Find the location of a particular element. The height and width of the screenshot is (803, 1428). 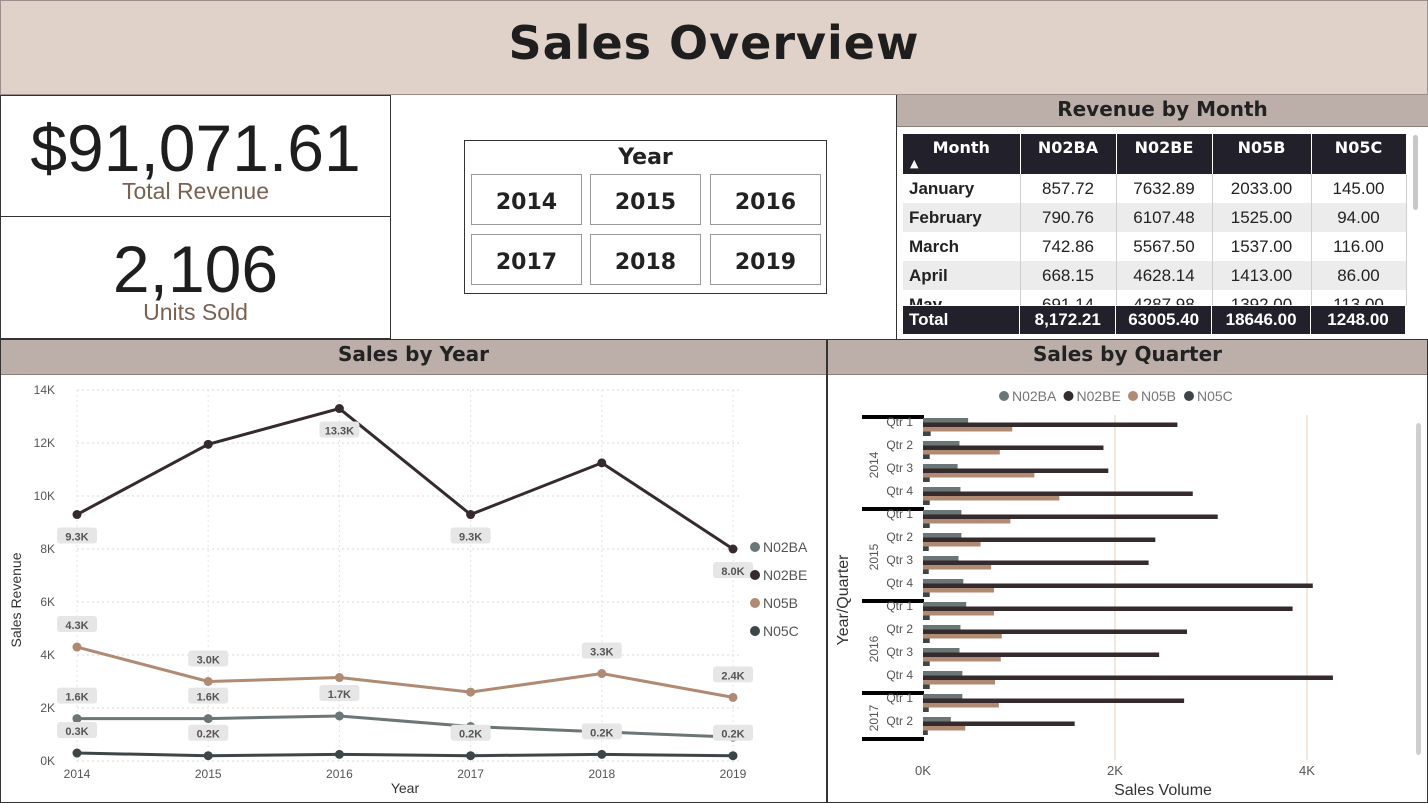

units-sold-label: Units Sold is located at coordinates (195, 312).